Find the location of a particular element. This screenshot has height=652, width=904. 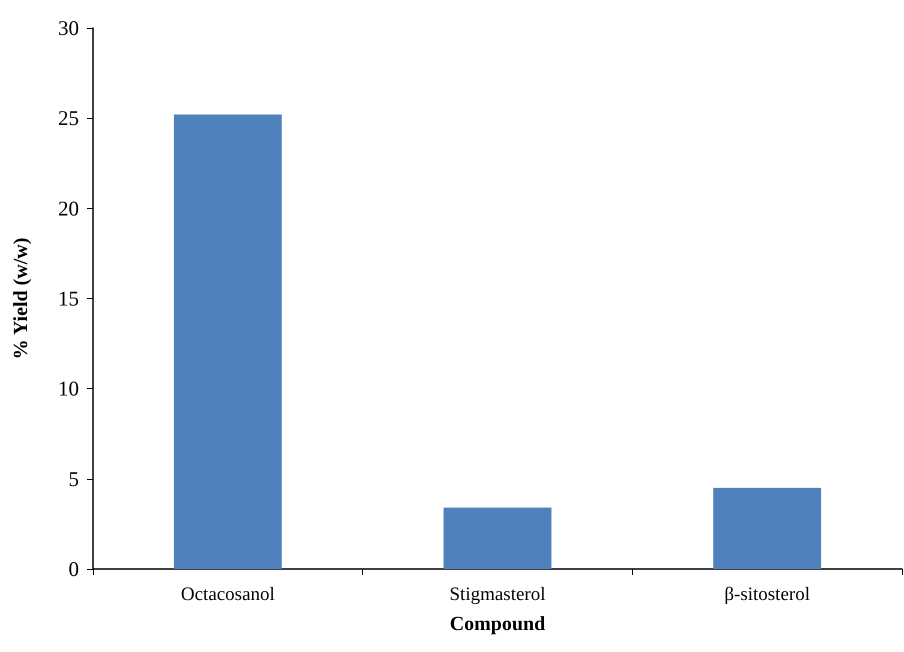

y-tick-label: 0 is located at coordinates (73, 569).